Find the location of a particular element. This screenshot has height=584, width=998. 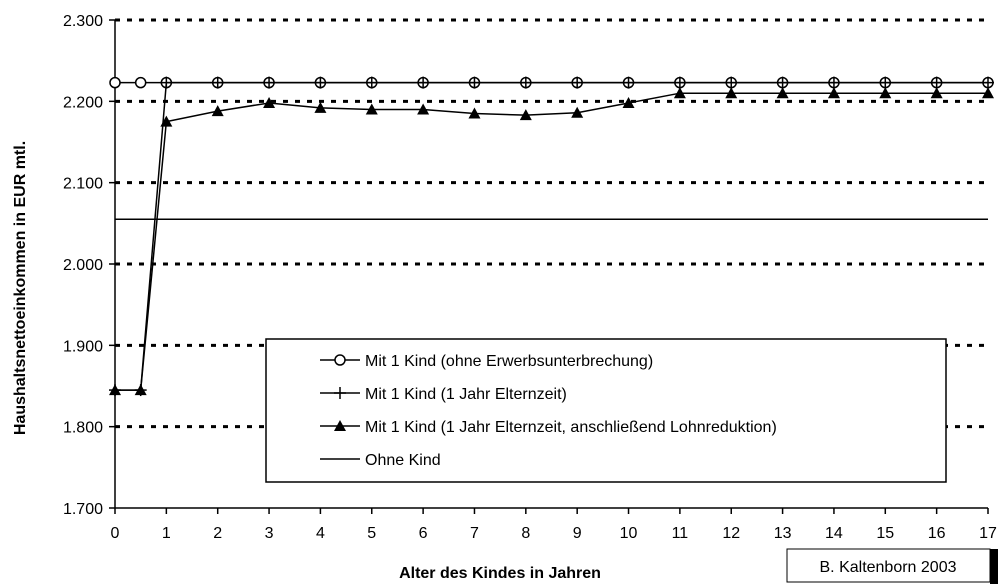

x-tick-label-1: 1 is located at coordinates (166, 533).